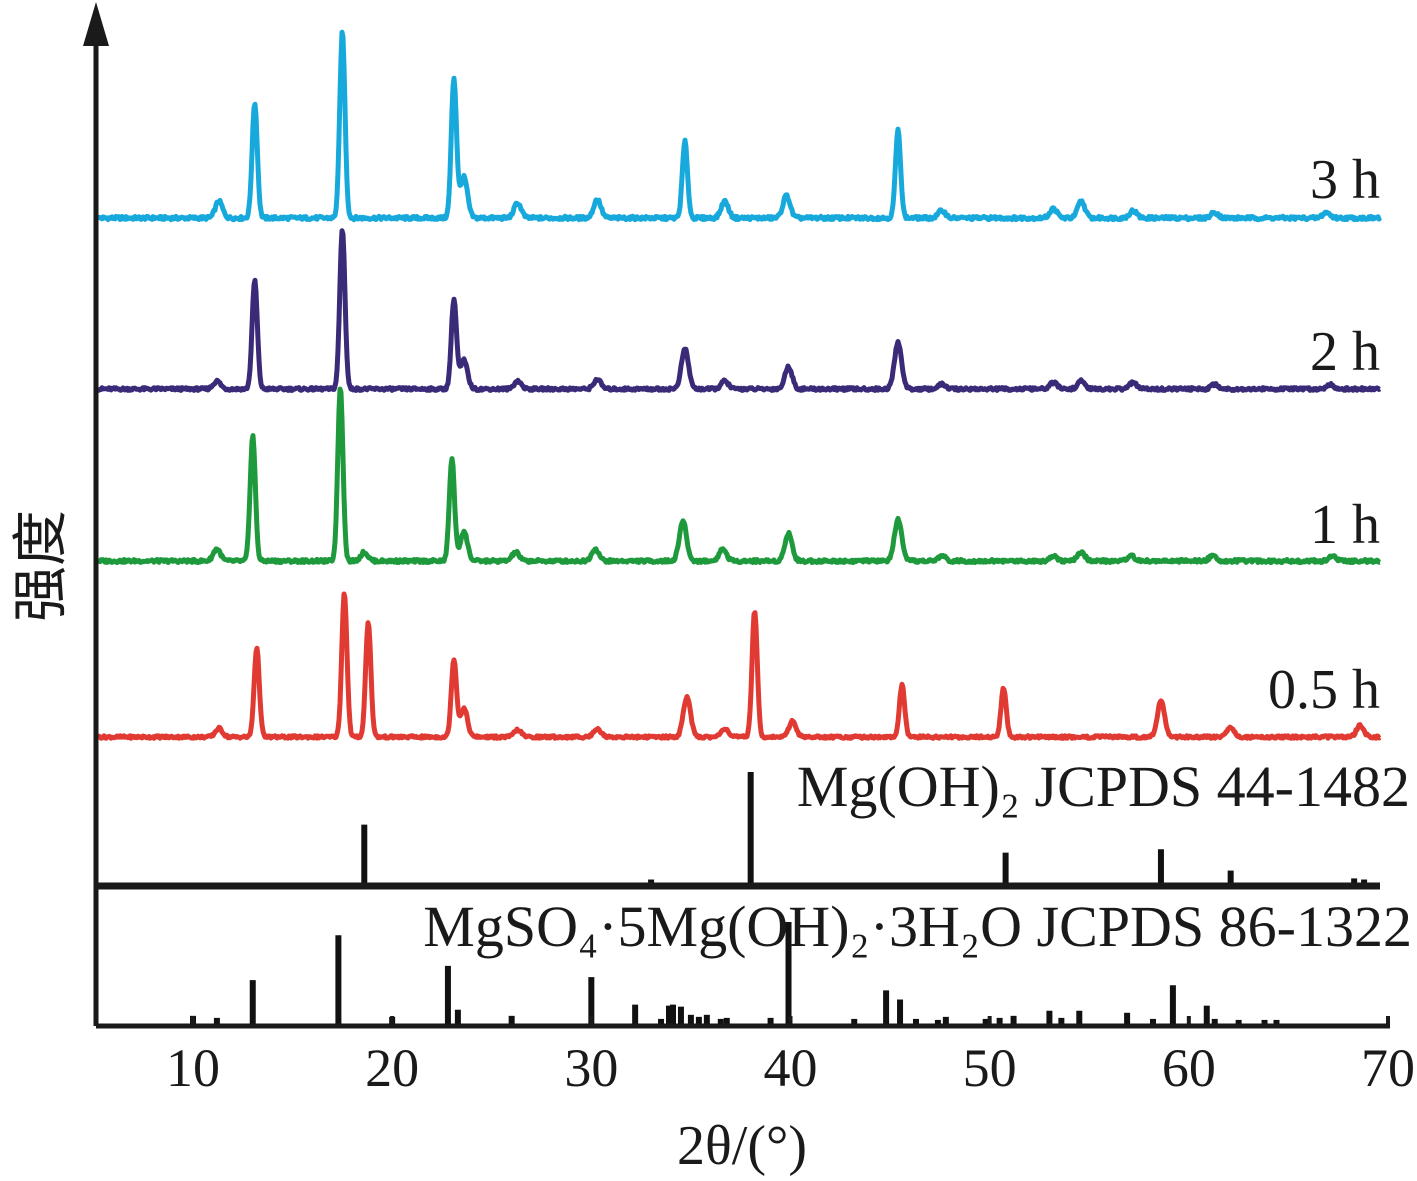  What do you see at coordinates (1345, 352) in the screenshot?
I see `series-label: 2 h` at bounding box center [1345, 352].